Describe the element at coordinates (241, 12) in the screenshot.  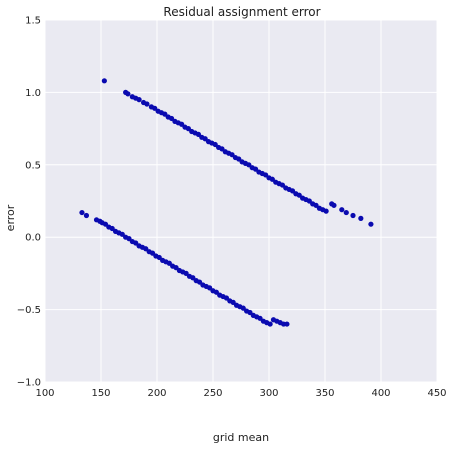
I see `chart-title: Residual assignment error` at that location.